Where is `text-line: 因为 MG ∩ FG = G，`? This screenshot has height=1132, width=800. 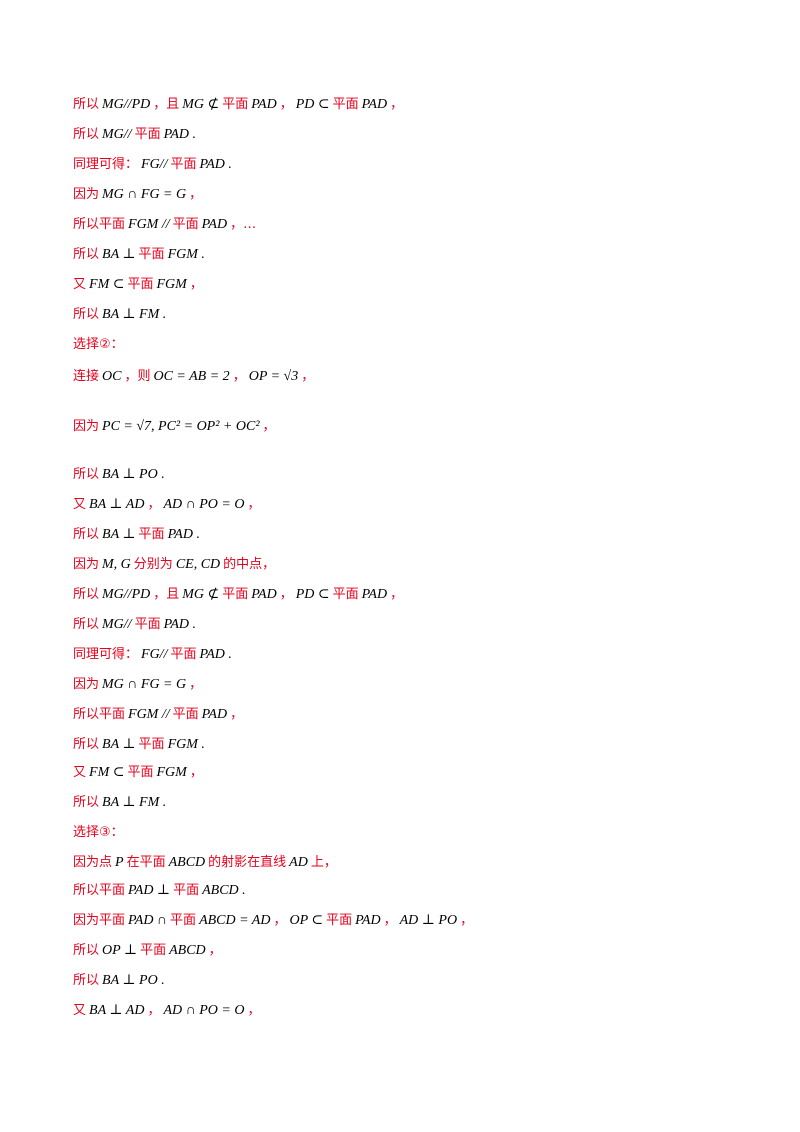
text-line: 因为 MG ∩ FG = G， is located at coordinates (137, 685).